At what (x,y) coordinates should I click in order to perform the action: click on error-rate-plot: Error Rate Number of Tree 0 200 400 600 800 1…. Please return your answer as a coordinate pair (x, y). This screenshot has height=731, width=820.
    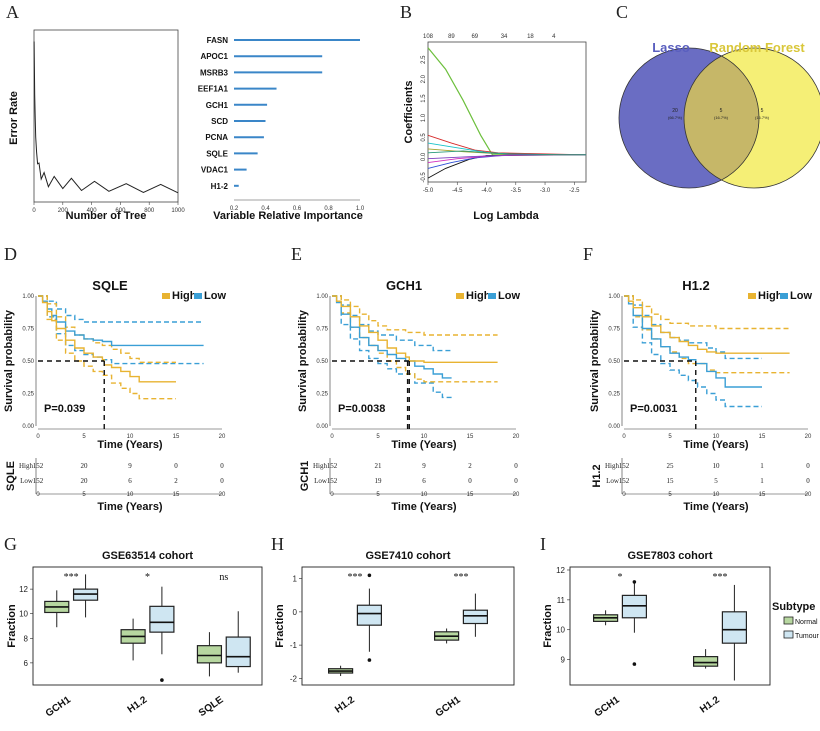
    Looking at the image, I should click on (96, 125).